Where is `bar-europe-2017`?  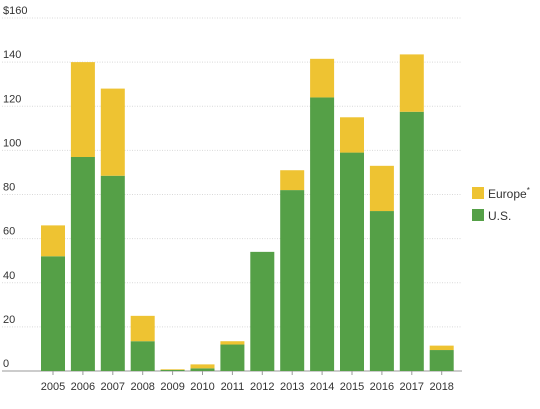 bar-europe-2017 is located at coordinates (411, 83).